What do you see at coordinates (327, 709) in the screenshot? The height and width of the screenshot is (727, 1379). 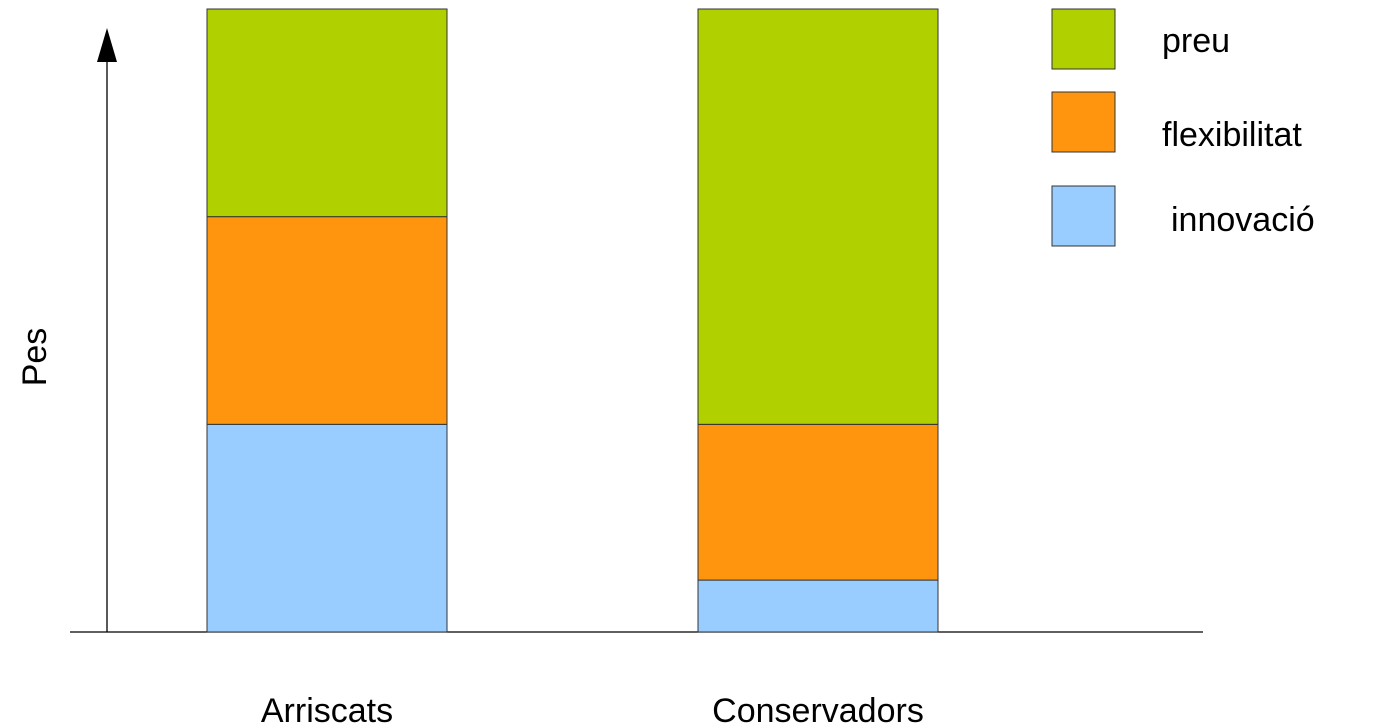 I see `x-tick-label: Arriscats` at bounding box center [327, 709].